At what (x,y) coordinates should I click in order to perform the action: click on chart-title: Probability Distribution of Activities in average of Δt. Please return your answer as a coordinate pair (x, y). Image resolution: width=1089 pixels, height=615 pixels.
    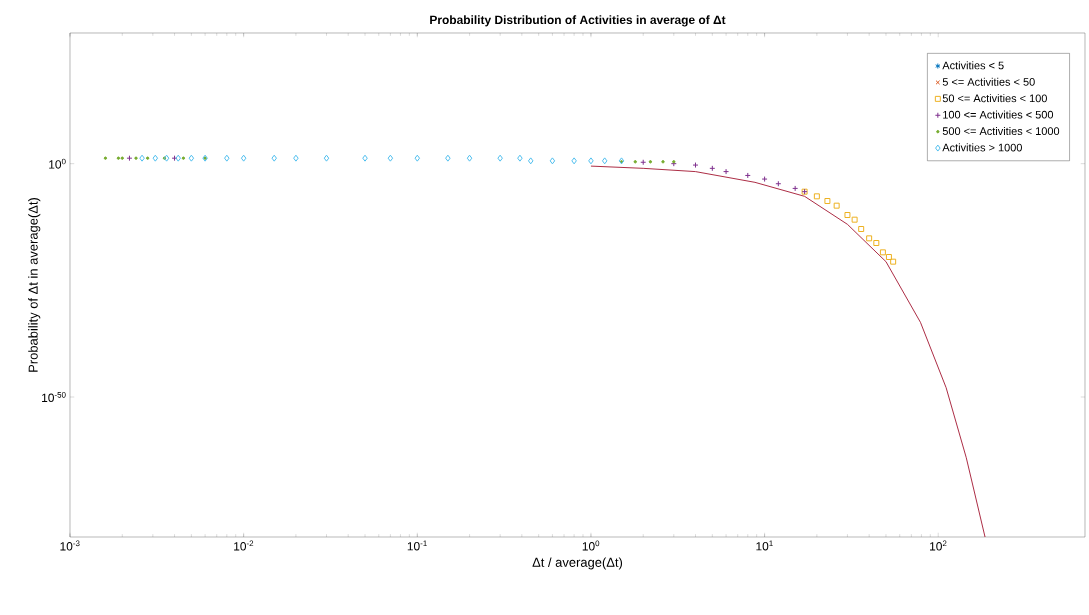
    Looking at the image, I should click on (578, 21).